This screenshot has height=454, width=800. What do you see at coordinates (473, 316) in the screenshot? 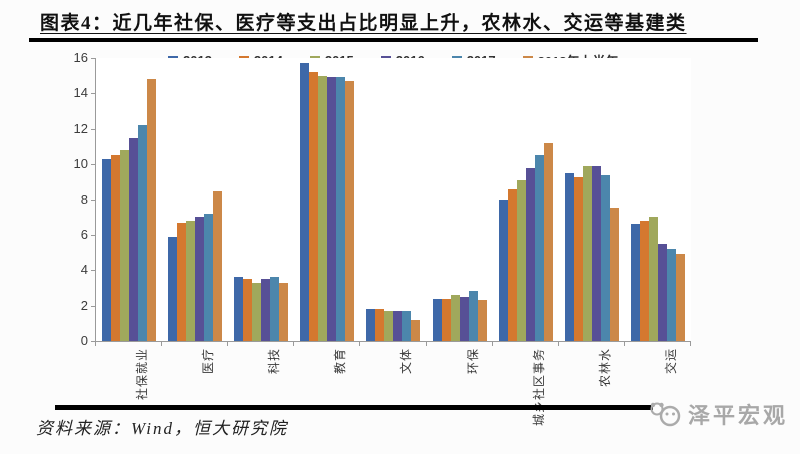
I see `bar-2017-环保` at bounding box center [473, 316].